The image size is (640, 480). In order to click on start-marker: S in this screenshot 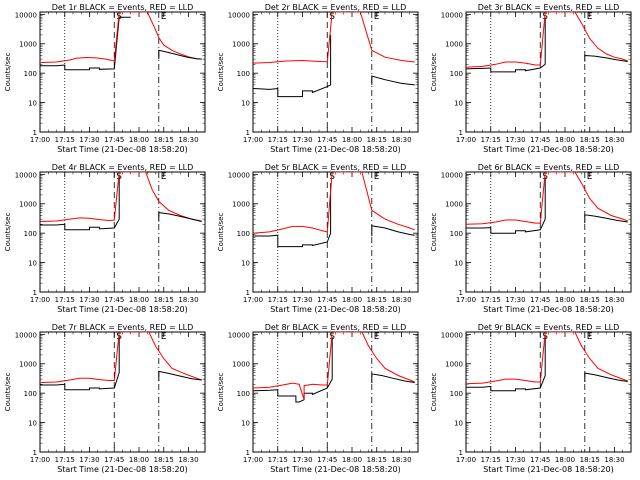, I will do `click(545, 17)`.